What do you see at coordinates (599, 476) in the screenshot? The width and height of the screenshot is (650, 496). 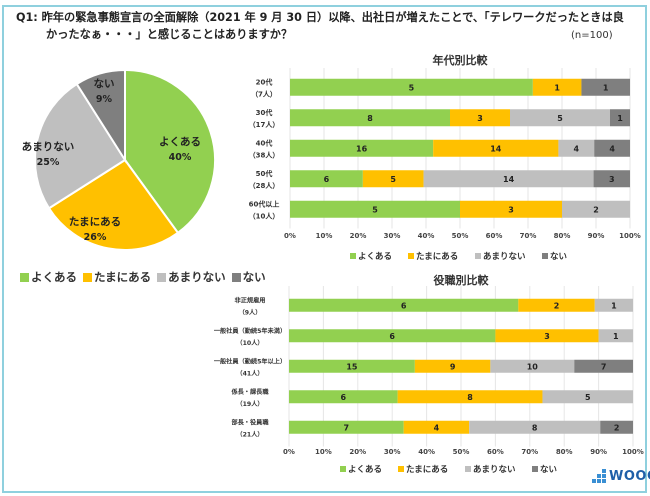 I see `logo-dots-icon` at bounding box center [599, 476].